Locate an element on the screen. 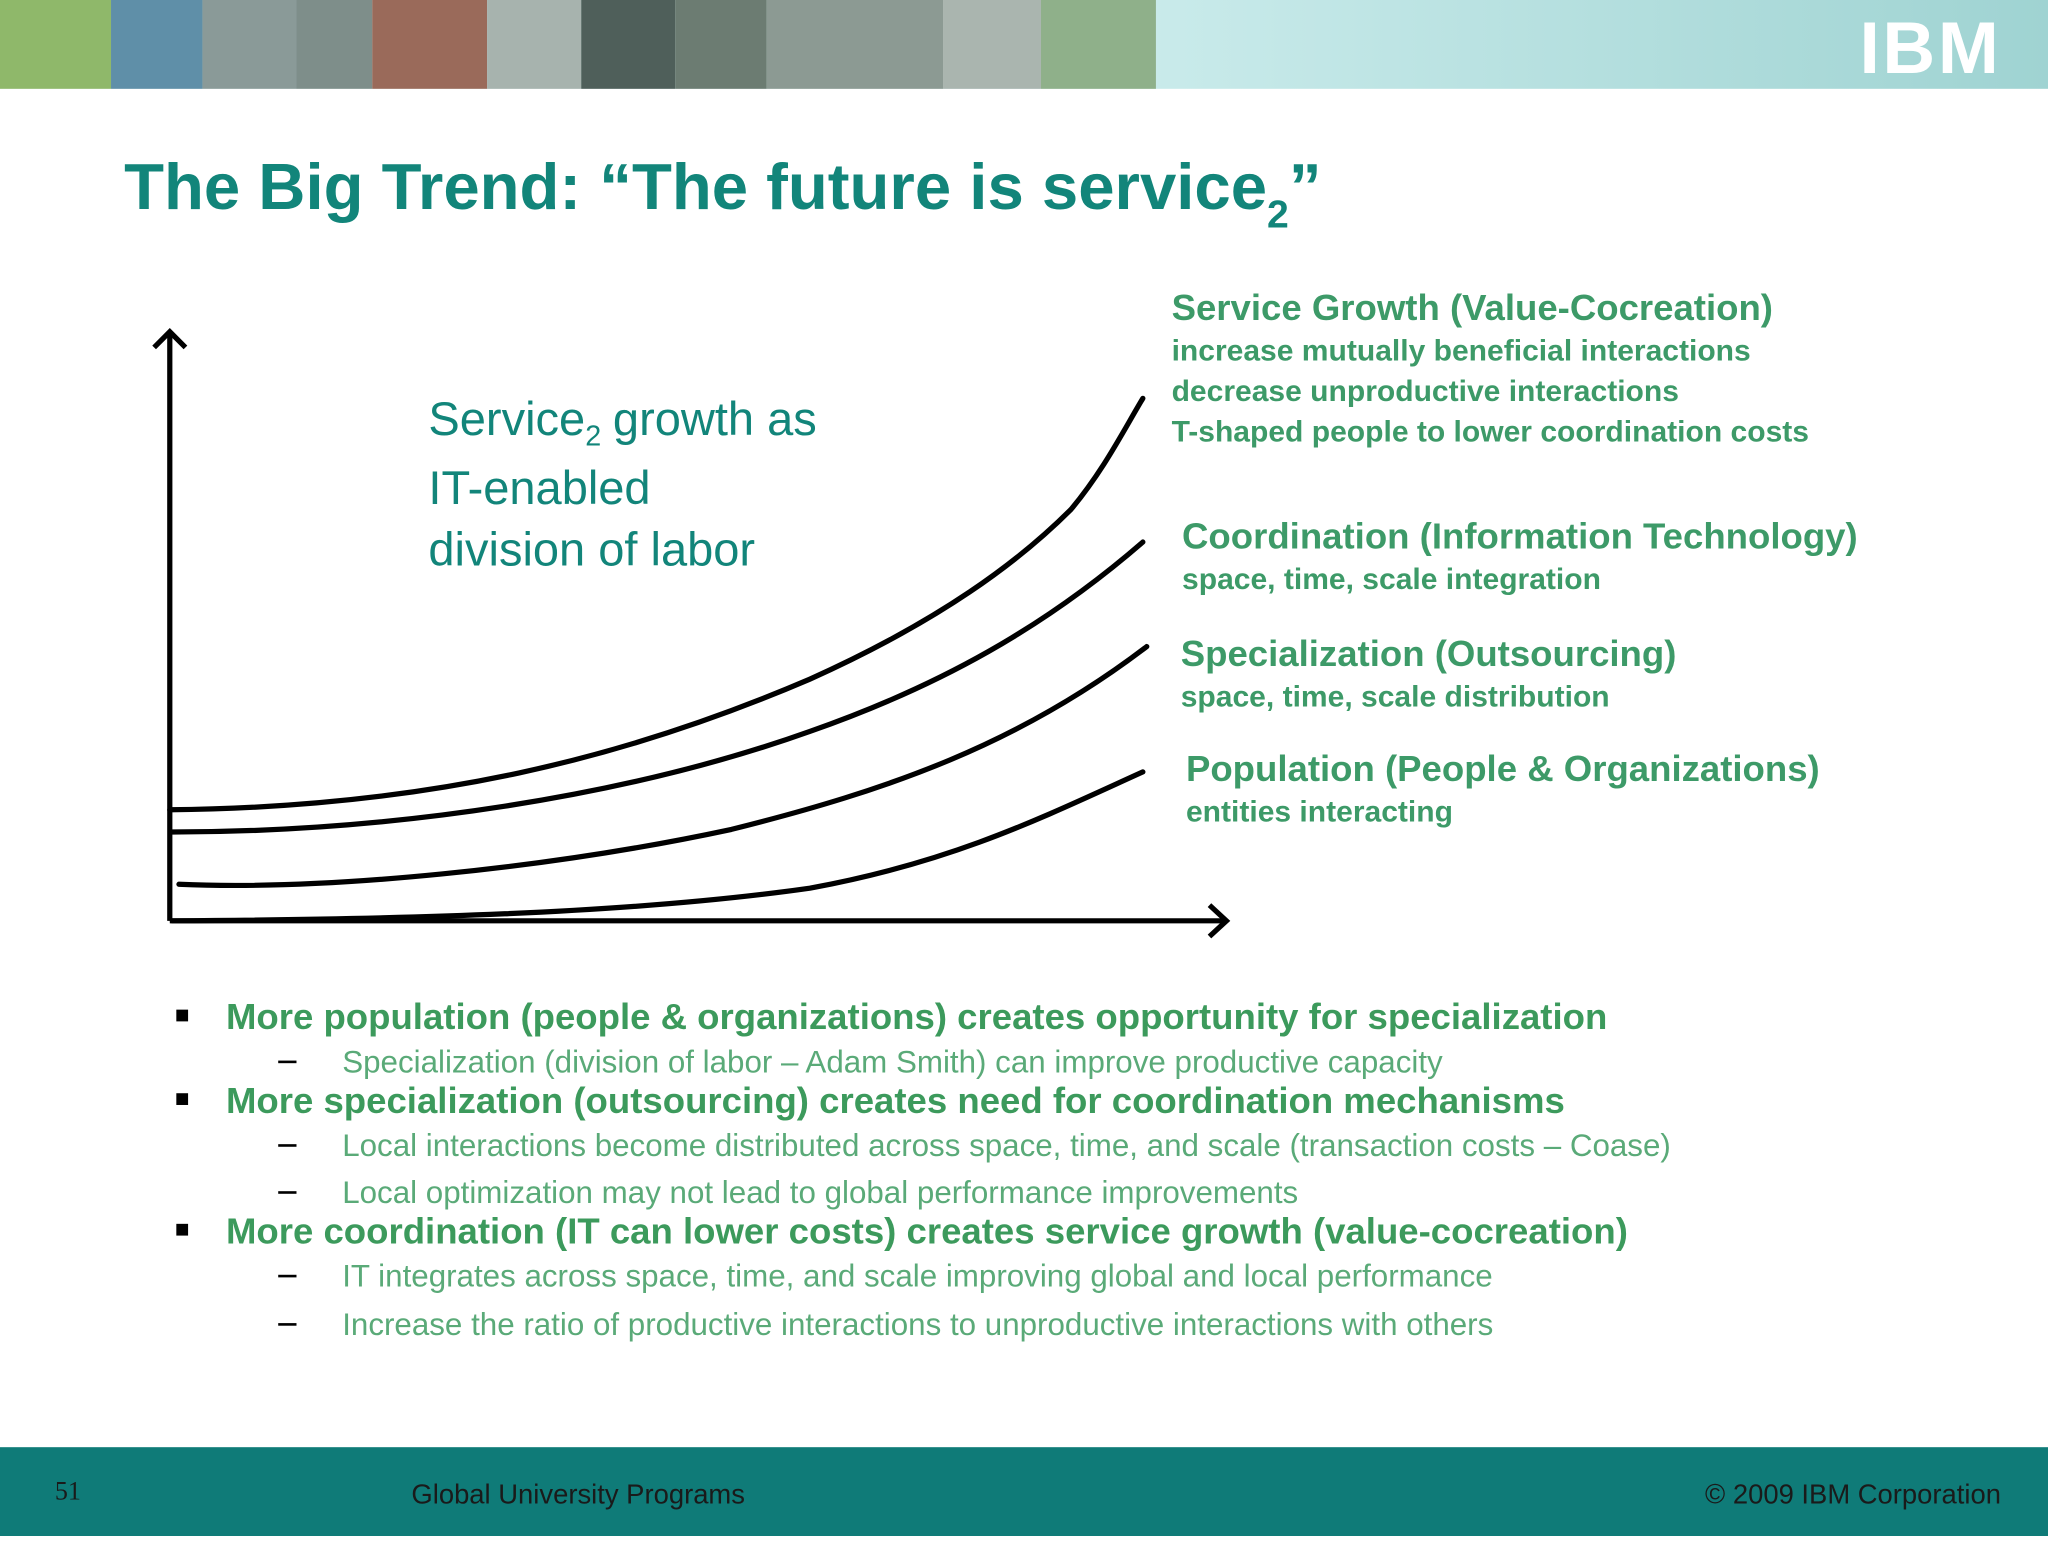 The height and width of the screenshot is (1541, 2048). title-subscript: 2 is located at coordinates (1278, 214).